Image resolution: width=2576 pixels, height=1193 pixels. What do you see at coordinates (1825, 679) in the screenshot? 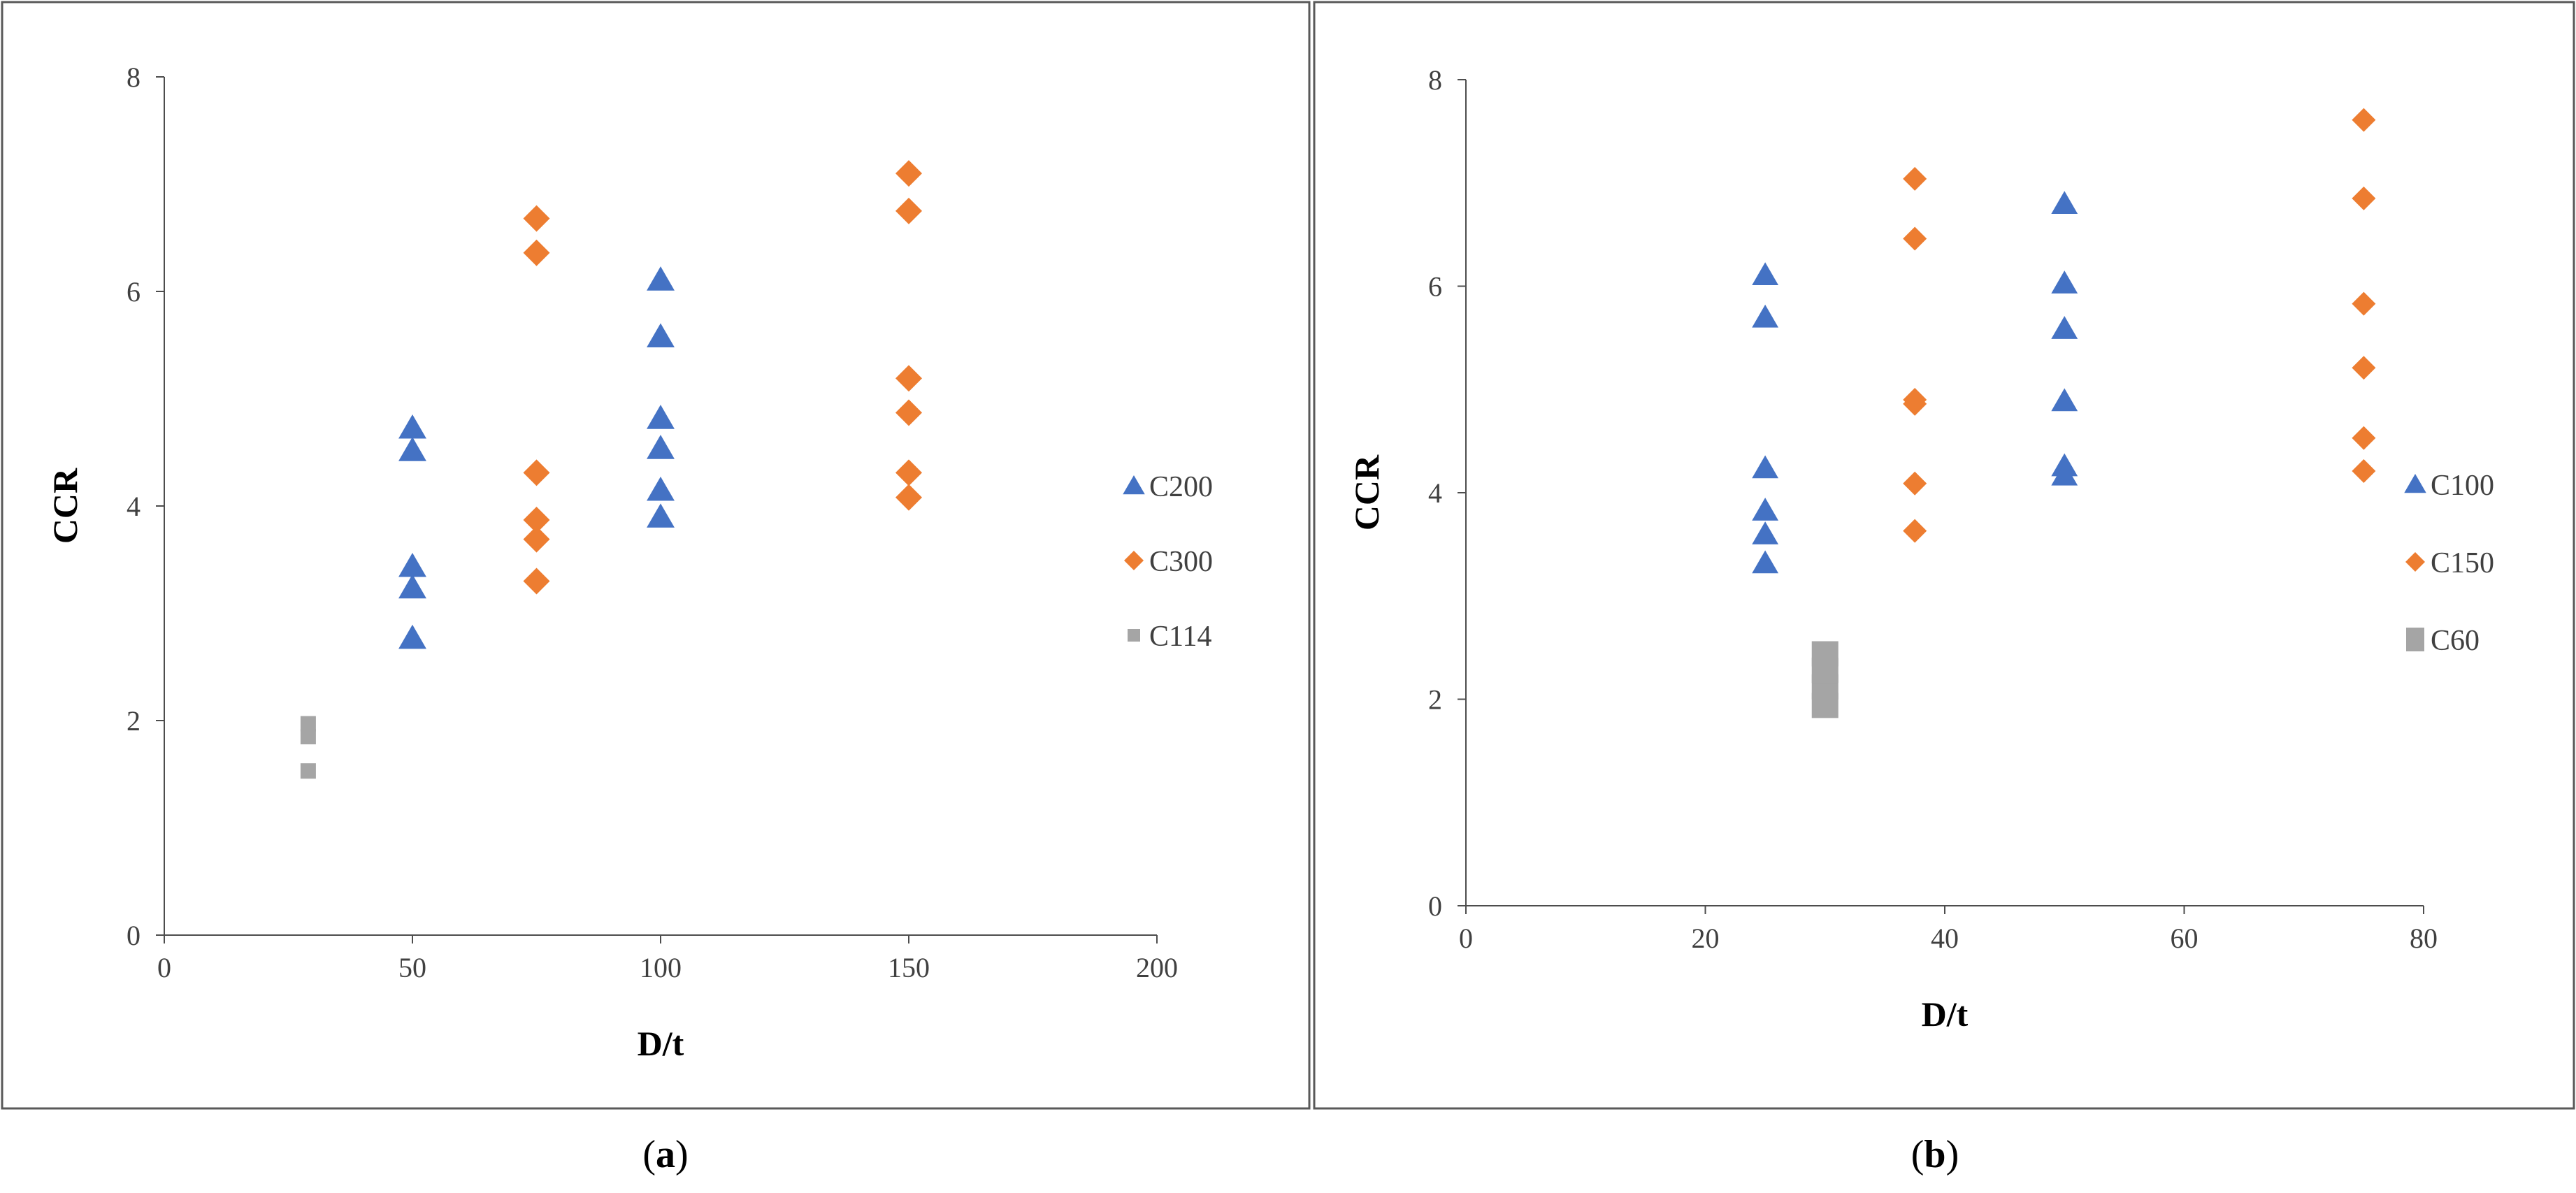
I see `series-C60` at bounding box center [1825, 679].